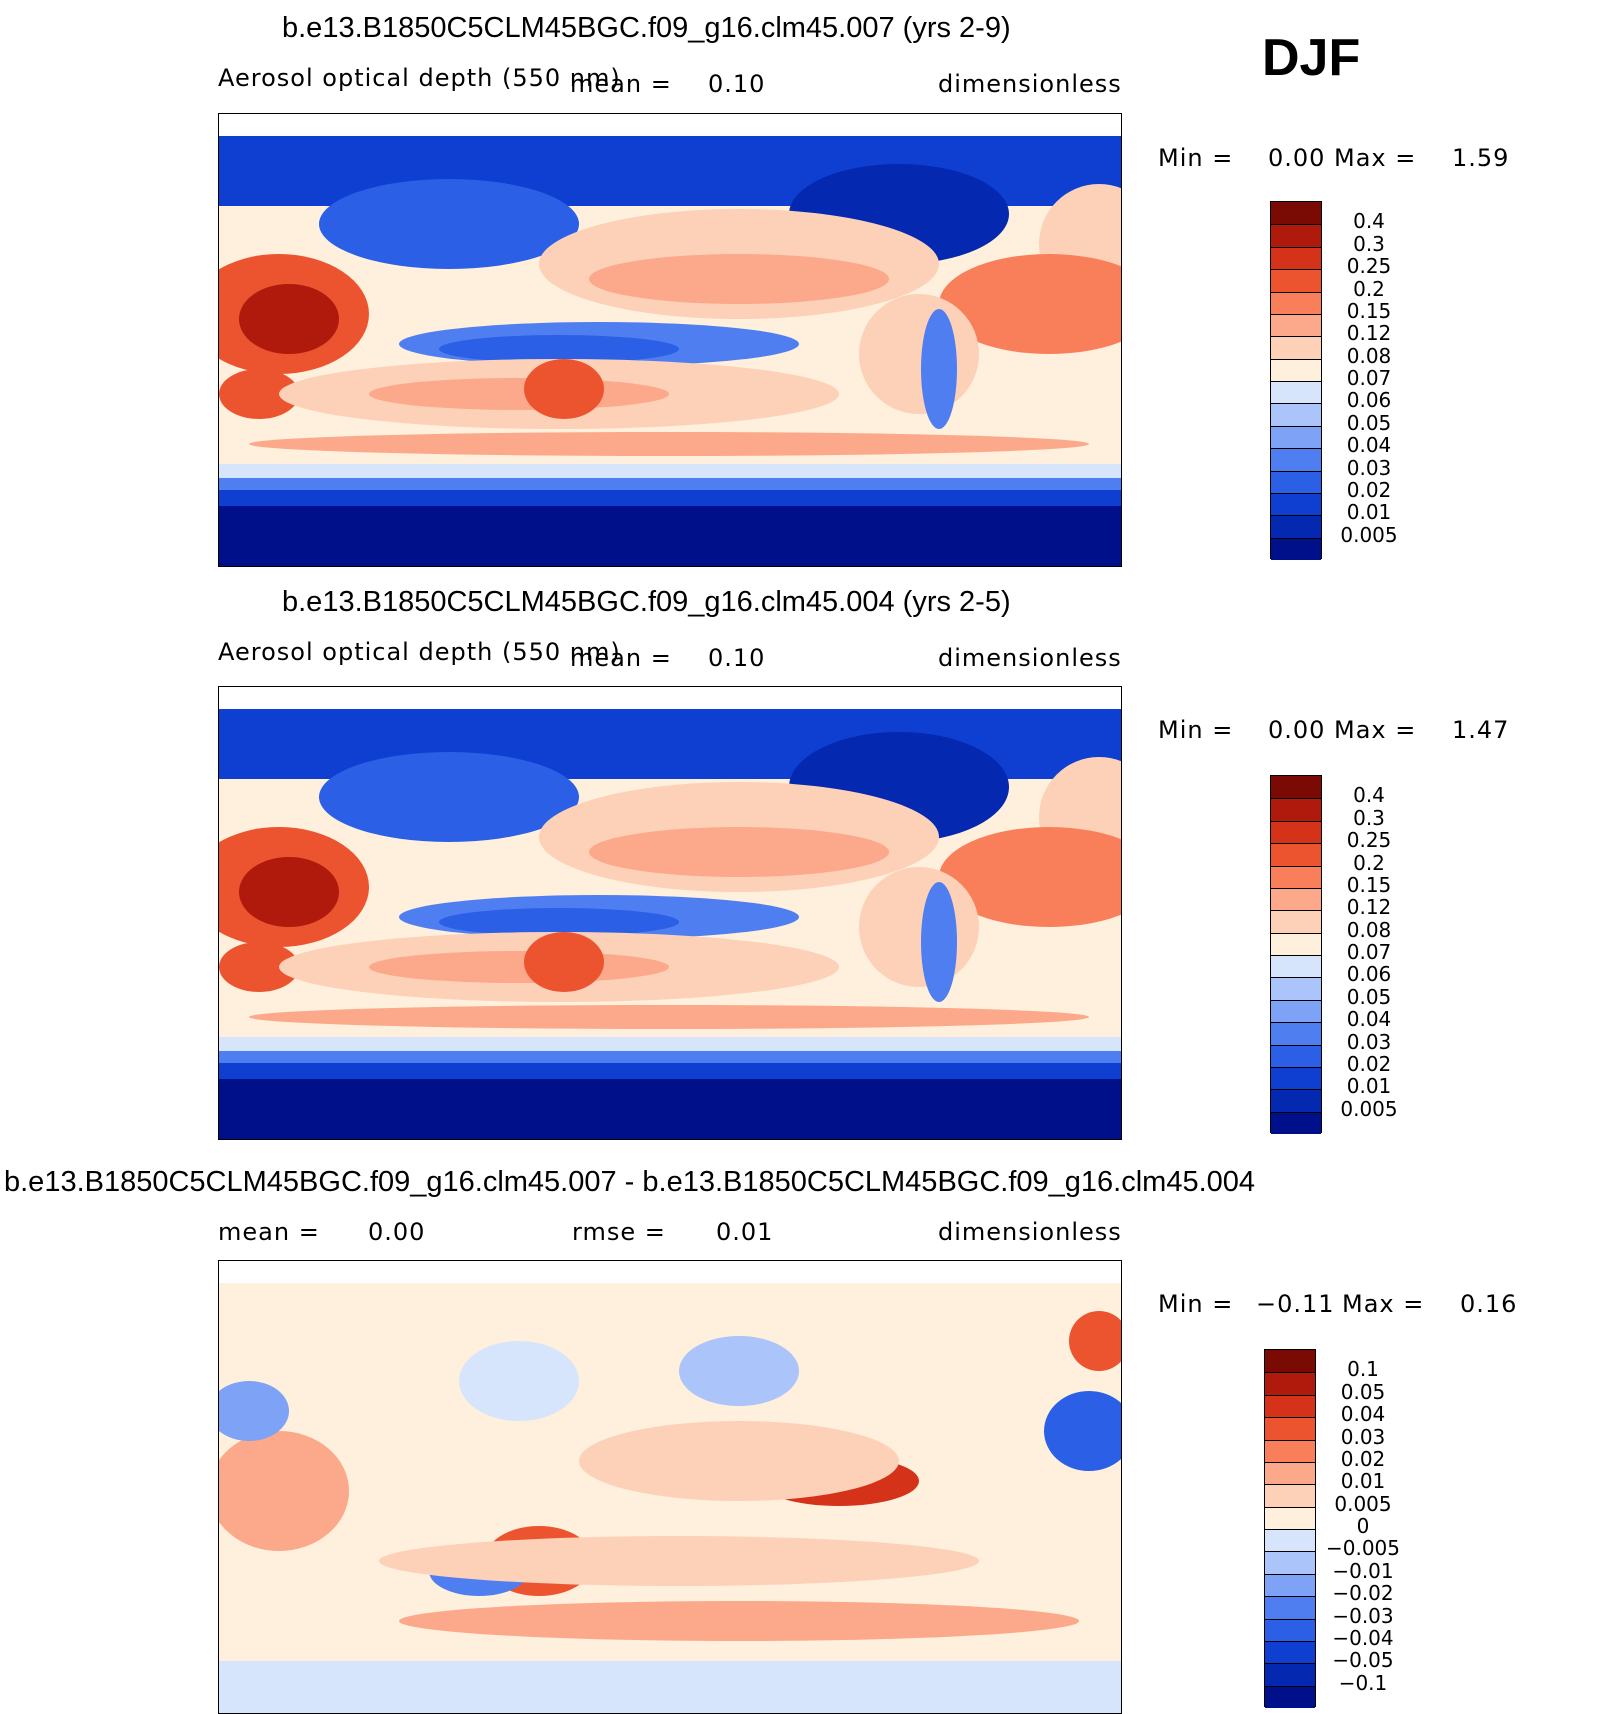 This screenshot has height=1714, width=1610. I want to click on panel3-map, so click(670, 1487).